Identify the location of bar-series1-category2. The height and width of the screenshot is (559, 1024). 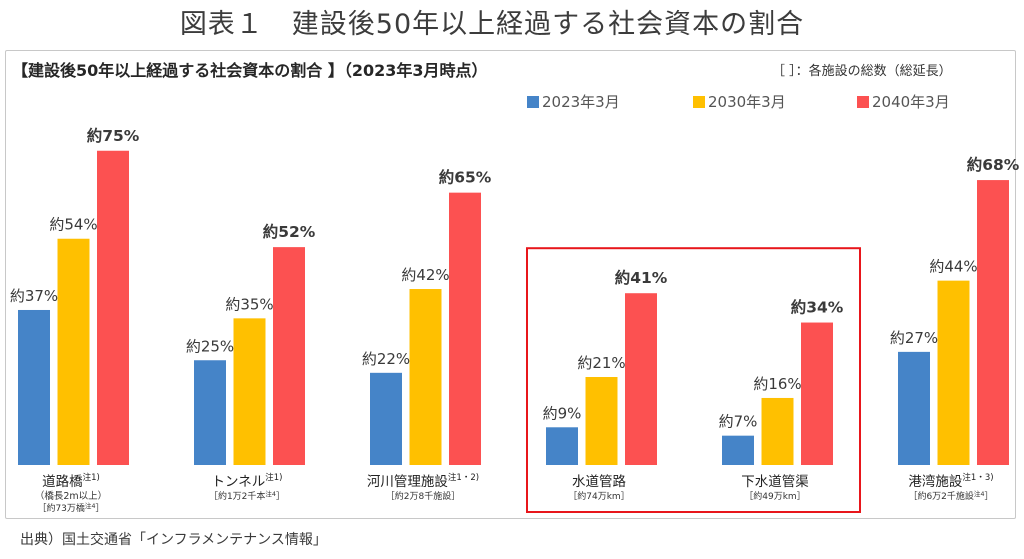
(210, 412).